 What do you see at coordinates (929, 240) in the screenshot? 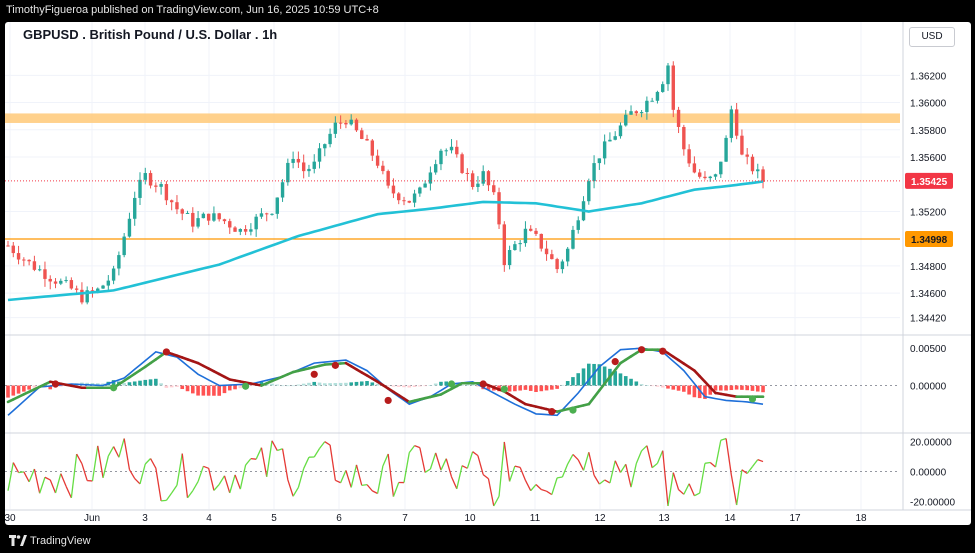
I see `support-price-label: 1.34998` at bounding box center [929, 240].